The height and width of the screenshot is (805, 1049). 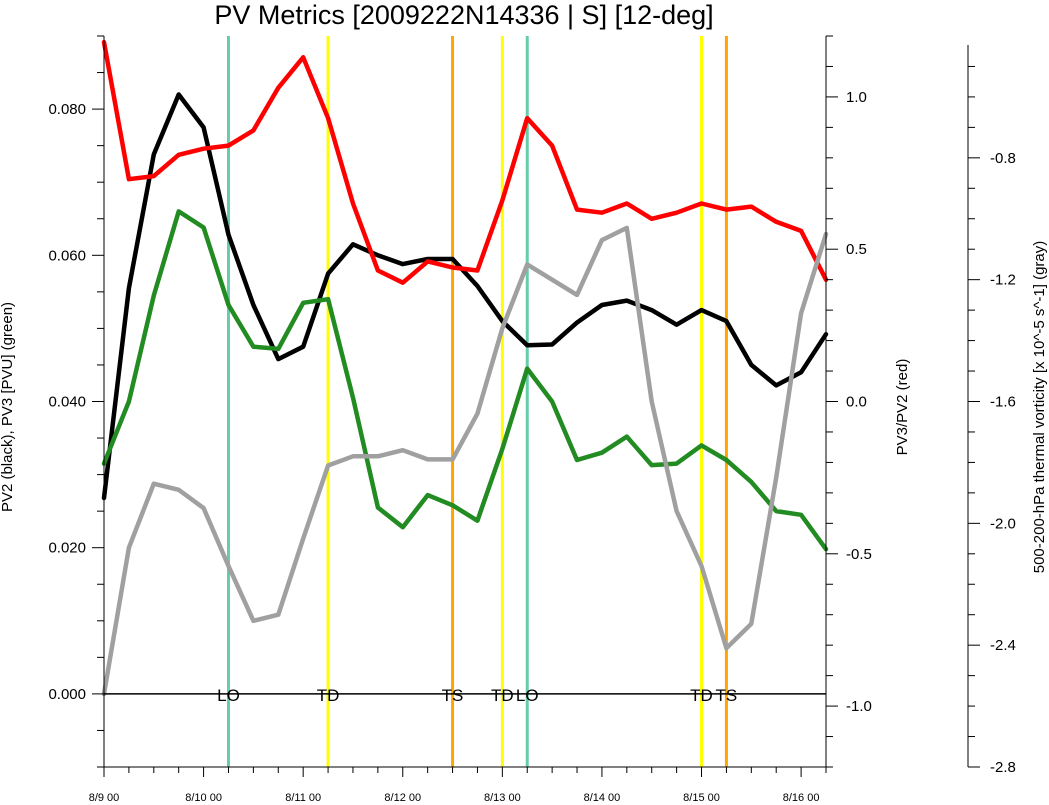 What do you see at coordinates (1003, 280) in the screenshot?
I see `far-right-axis-tick-label: -1.2` at bounding box center [1003, 280].